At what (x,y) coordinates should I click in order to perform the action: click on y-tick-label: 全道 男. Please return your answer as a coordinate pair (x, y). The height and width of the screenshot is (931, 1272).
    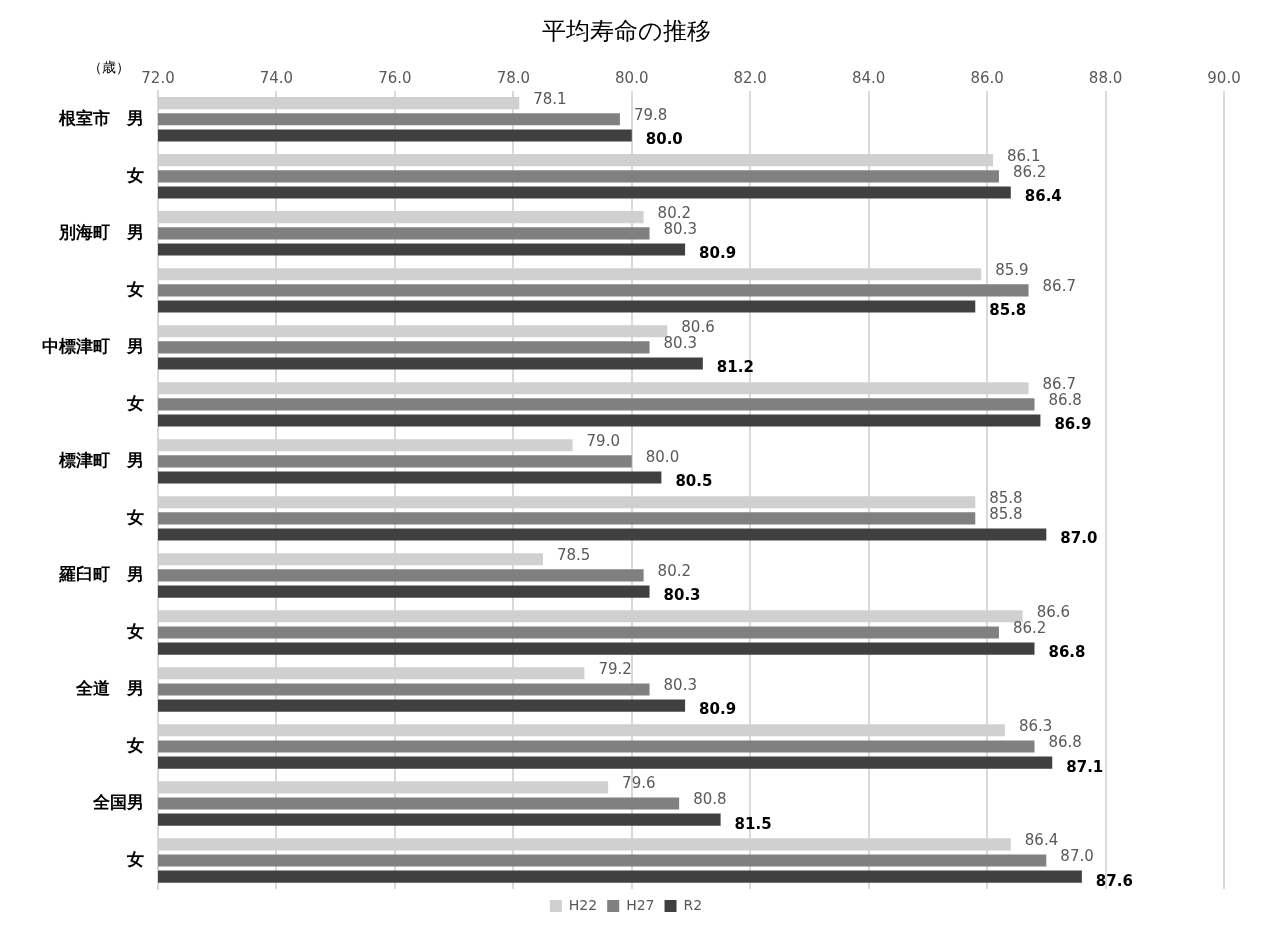
    Looking at the image, I should click on (109, 687).